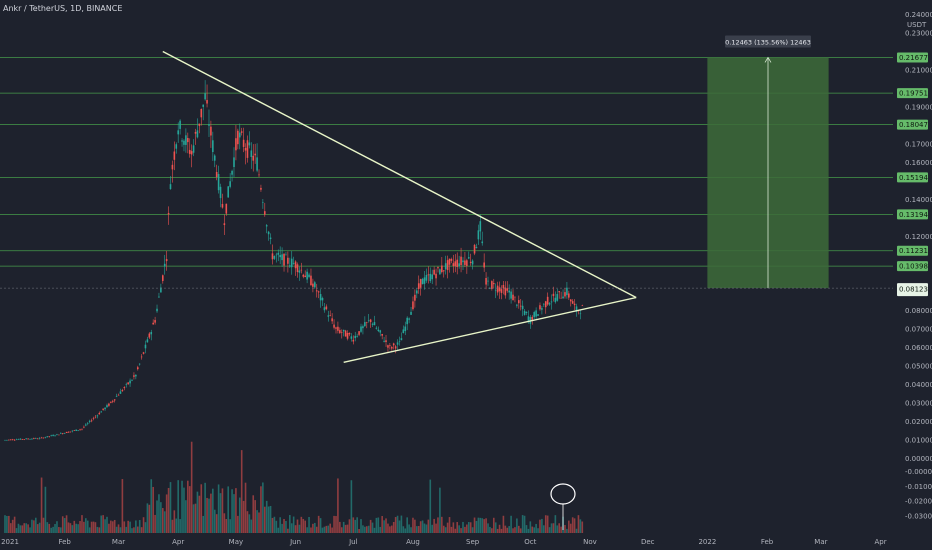 The height and width of the screenshot is (550, 932). What do you see at coordinates (918, 404) in the screenshot?
I see `price-tick-label: 0.03000` at bounding box center [918, 404].